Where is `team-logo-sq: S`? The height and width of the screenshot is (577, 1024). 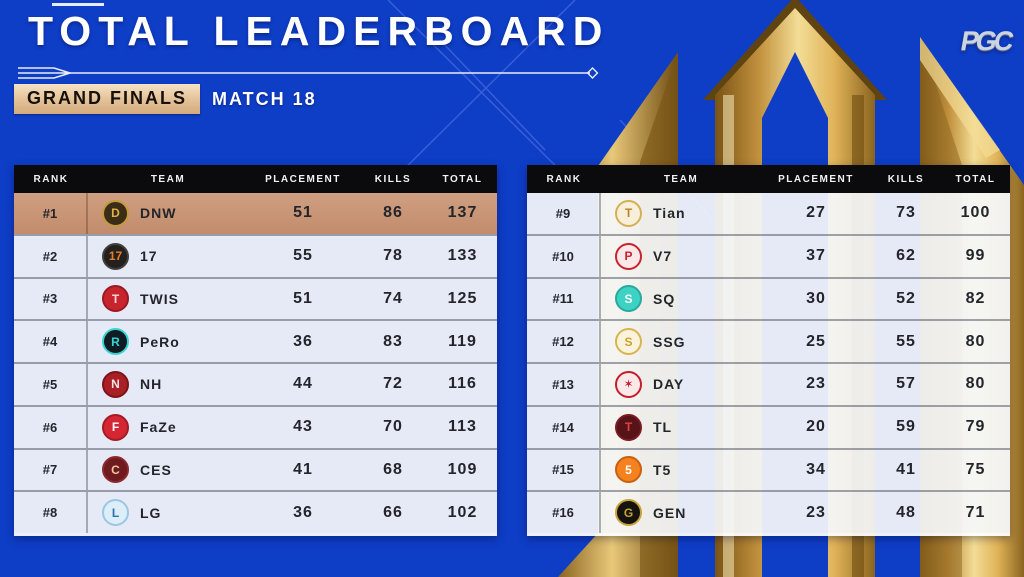
team-logo-sq: S is located at coordinates (628, 299).